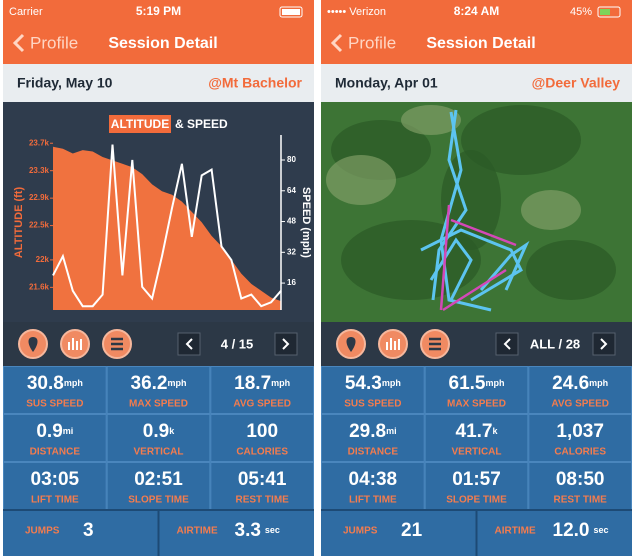 This screenshot has width=635, height=556. I want to click on airtime-value: 12.0 sec, so click(581, 530).